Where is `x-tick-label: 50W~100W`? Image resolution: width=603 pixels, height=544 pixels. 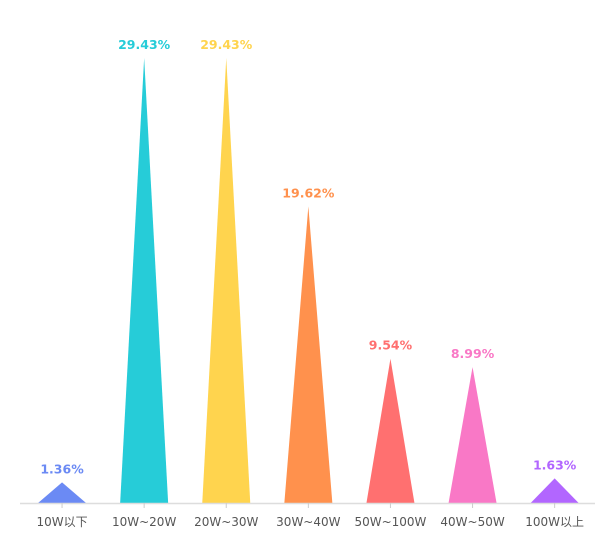
x-tick-label: 50W~100W is located at coordinates (390, 522).